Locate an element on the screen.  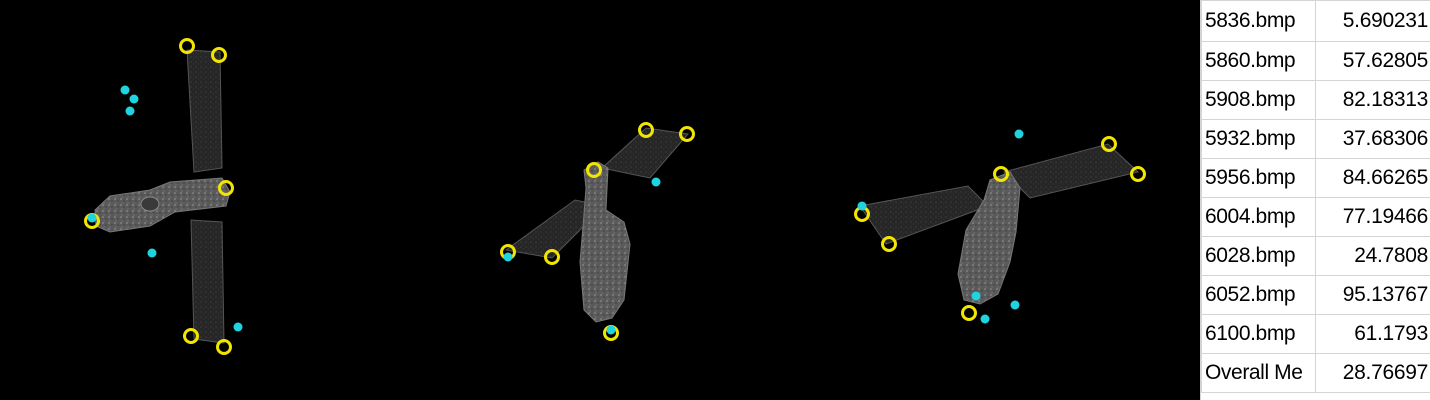
table-row: 5908.bmp 82.18313 is located at coordinates (1315, 100).